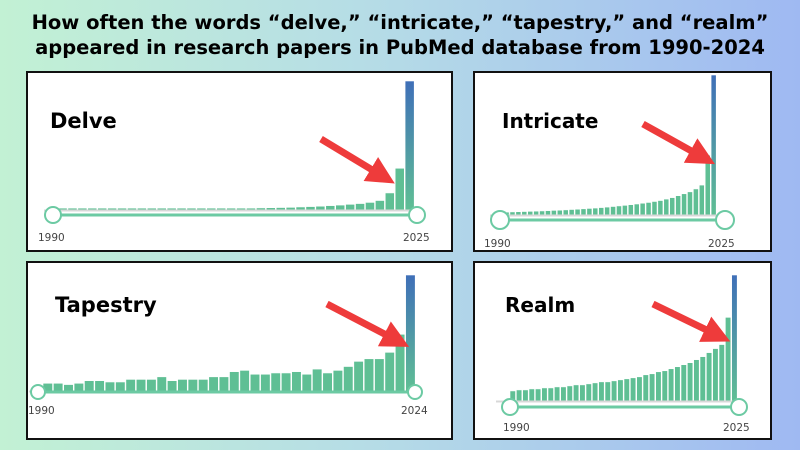 The width and height of the screenshot is (800, 450). I want to click on chart-panel-realm: 1990 2025 Realm, so click(622, 350).